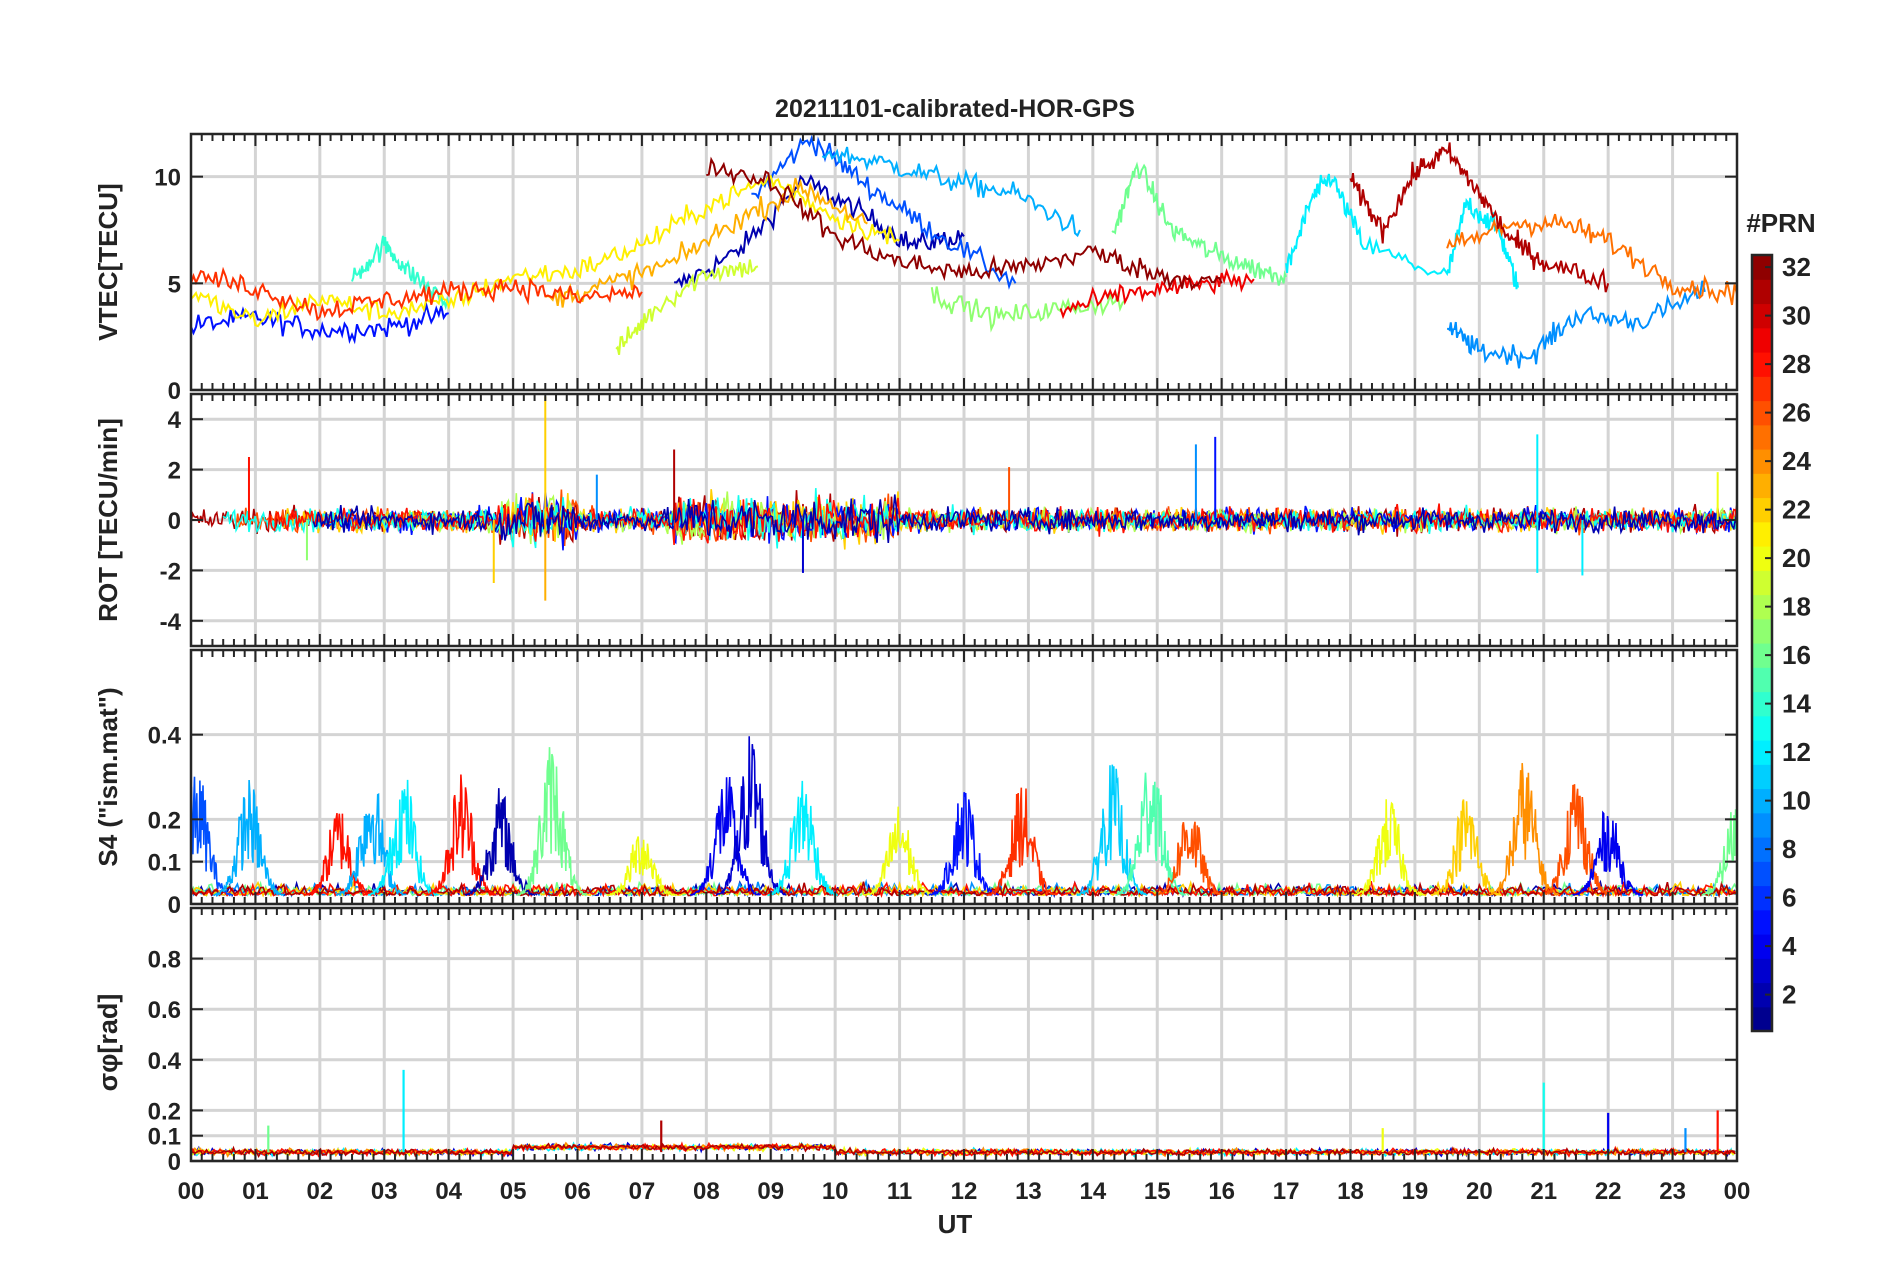 This screenshot has width=1902, height=1272. What do you see at coordinates (1092, 1191) in the screenshot?
I see `x-tick-label: 14` at bounding box center [1092, 1191].